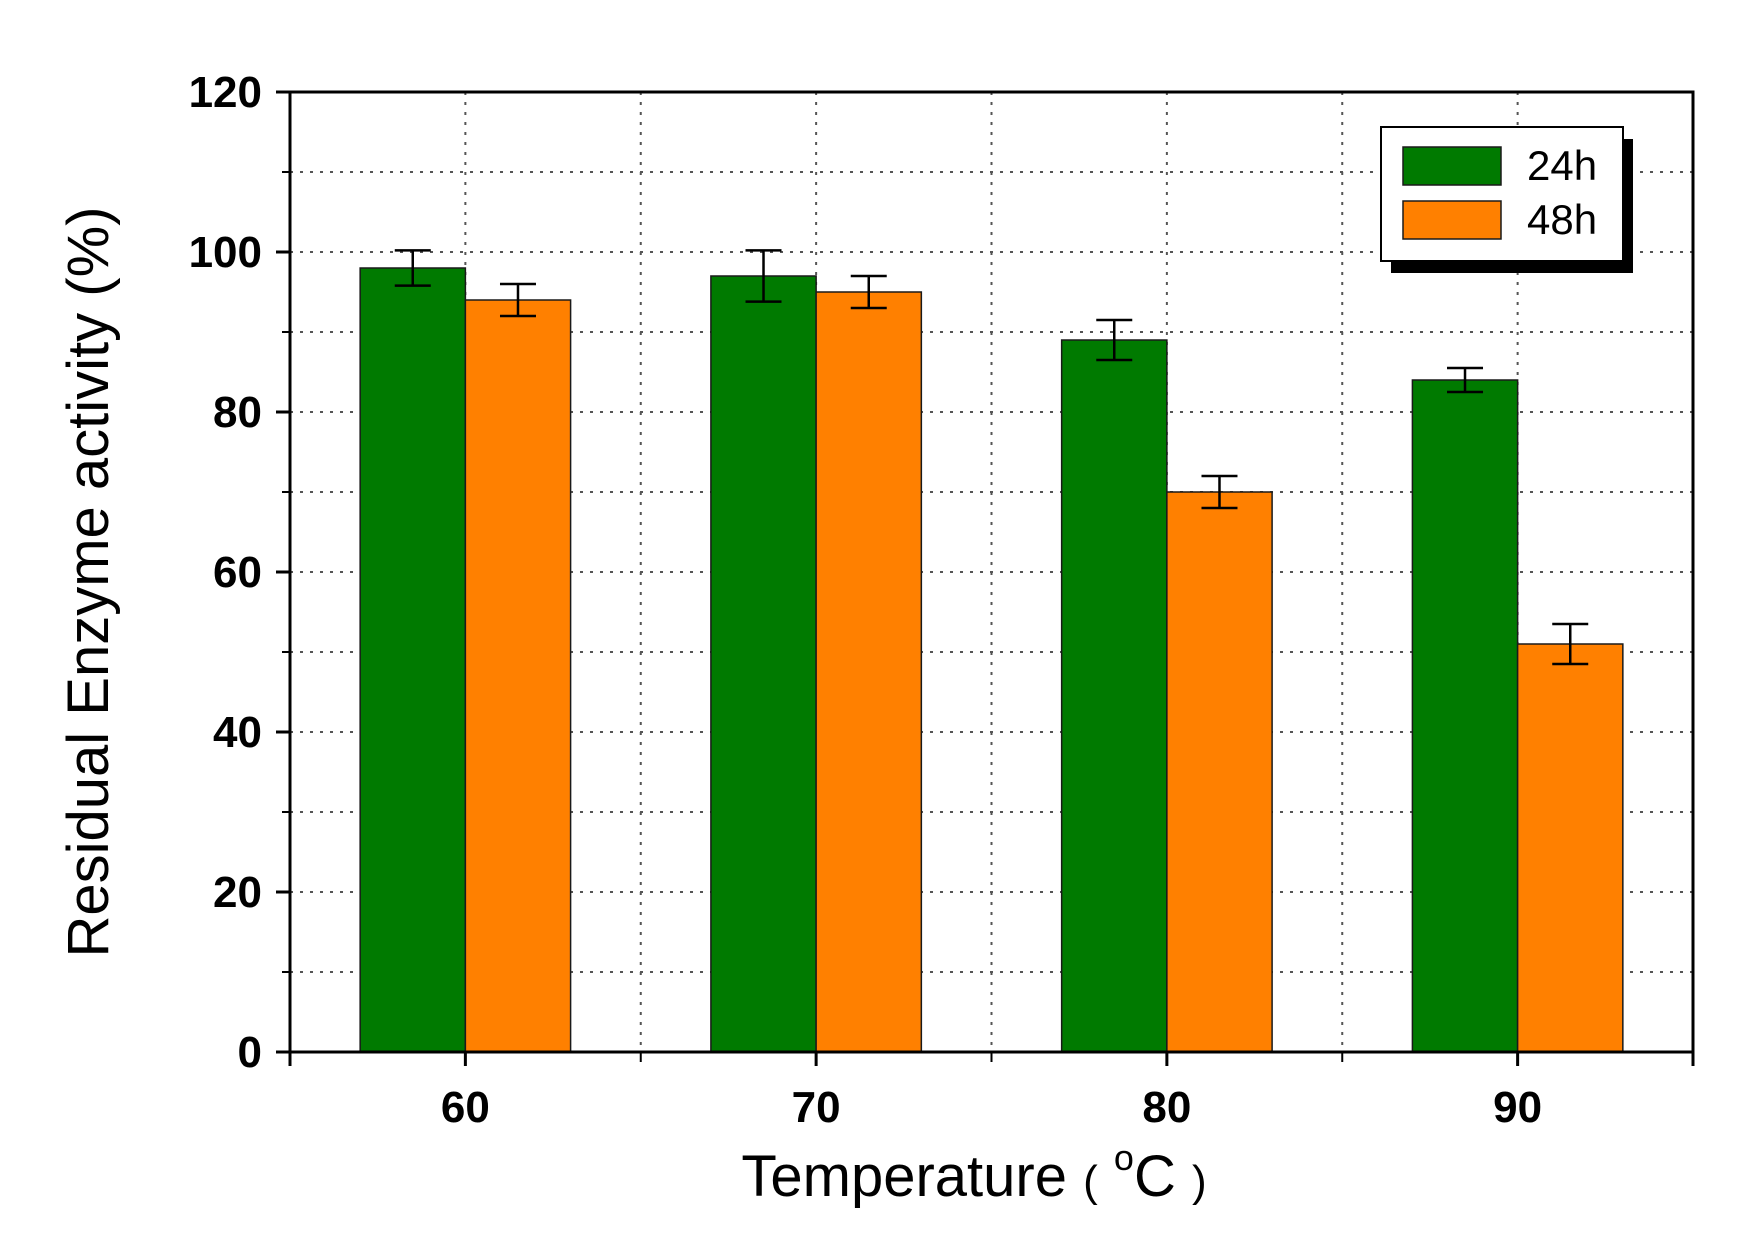 This screenshot has height=1245, width=1745. I want to click on y-tick-label: 120, so click(225, 92).